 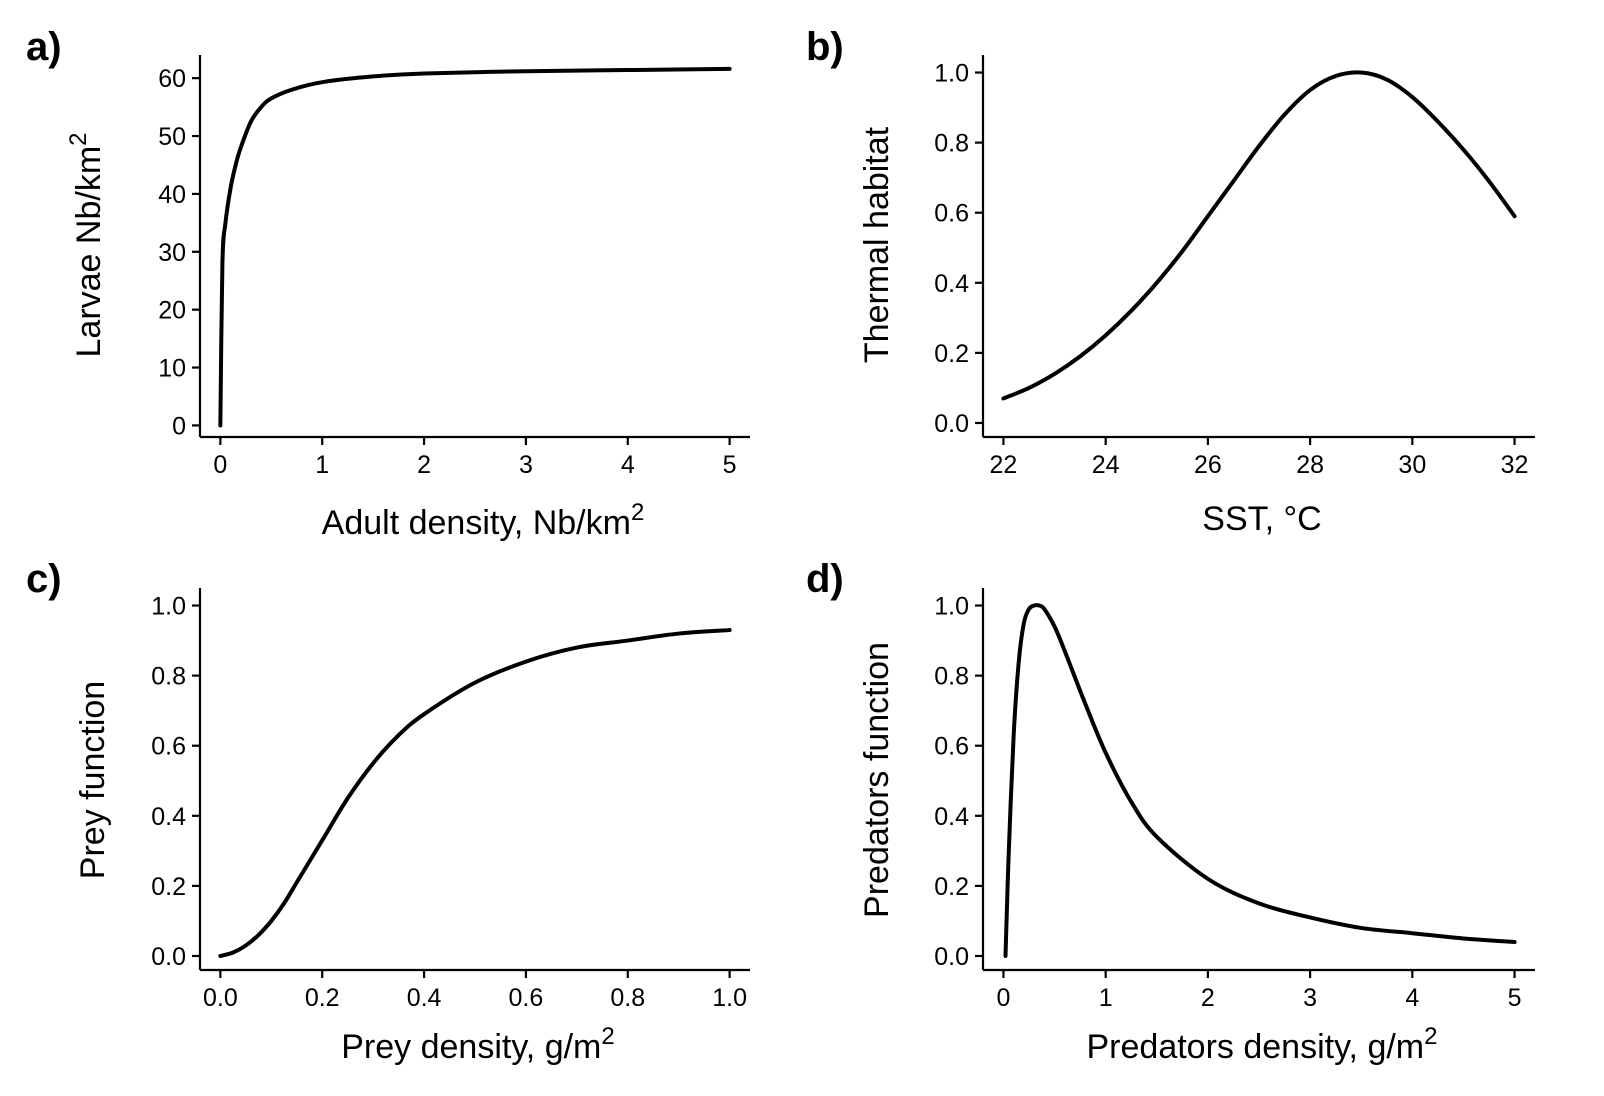 What do you see at coordinates (44, 579) in the screenshot?
I see `panel-letter-c: c)` at bounding box center [44, 579].